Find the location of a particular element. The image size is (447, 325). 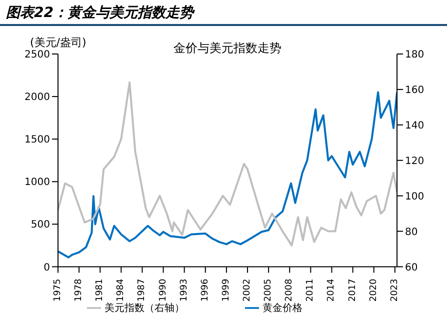

y2-tick-label: 80 is located at coordinates (411, 232).